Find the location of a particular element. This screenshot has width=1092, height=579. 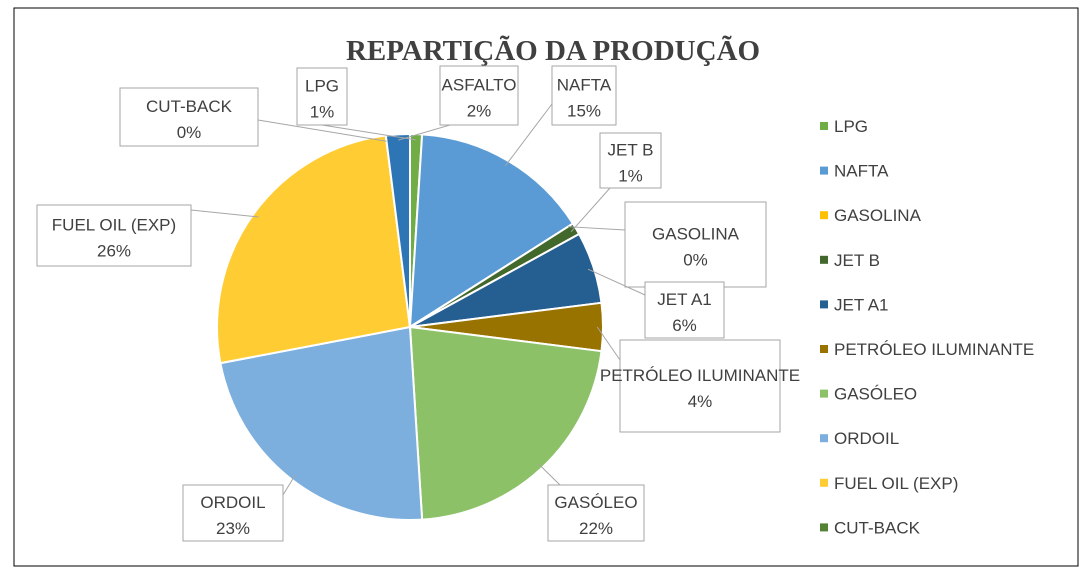

legend-label: NAFTA is located at coordinates (861, 171).